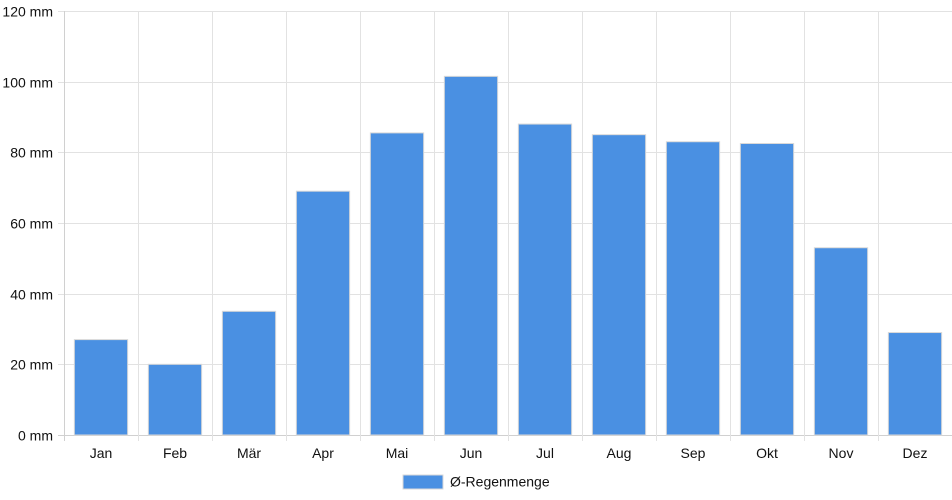 The image size is (952, 500). Describe the element at coordinates (471, 255) in the screenshot. I see `bar-Jun` at that location.